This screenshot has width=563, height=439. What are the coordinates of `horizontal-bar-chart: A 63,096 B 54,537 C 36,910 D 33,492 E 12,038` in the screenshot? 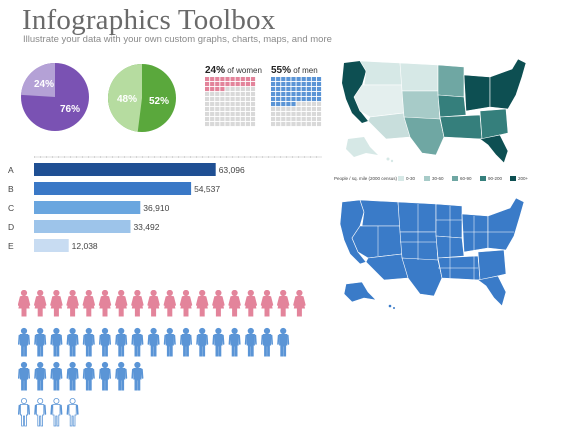 It's located at (165, 204).